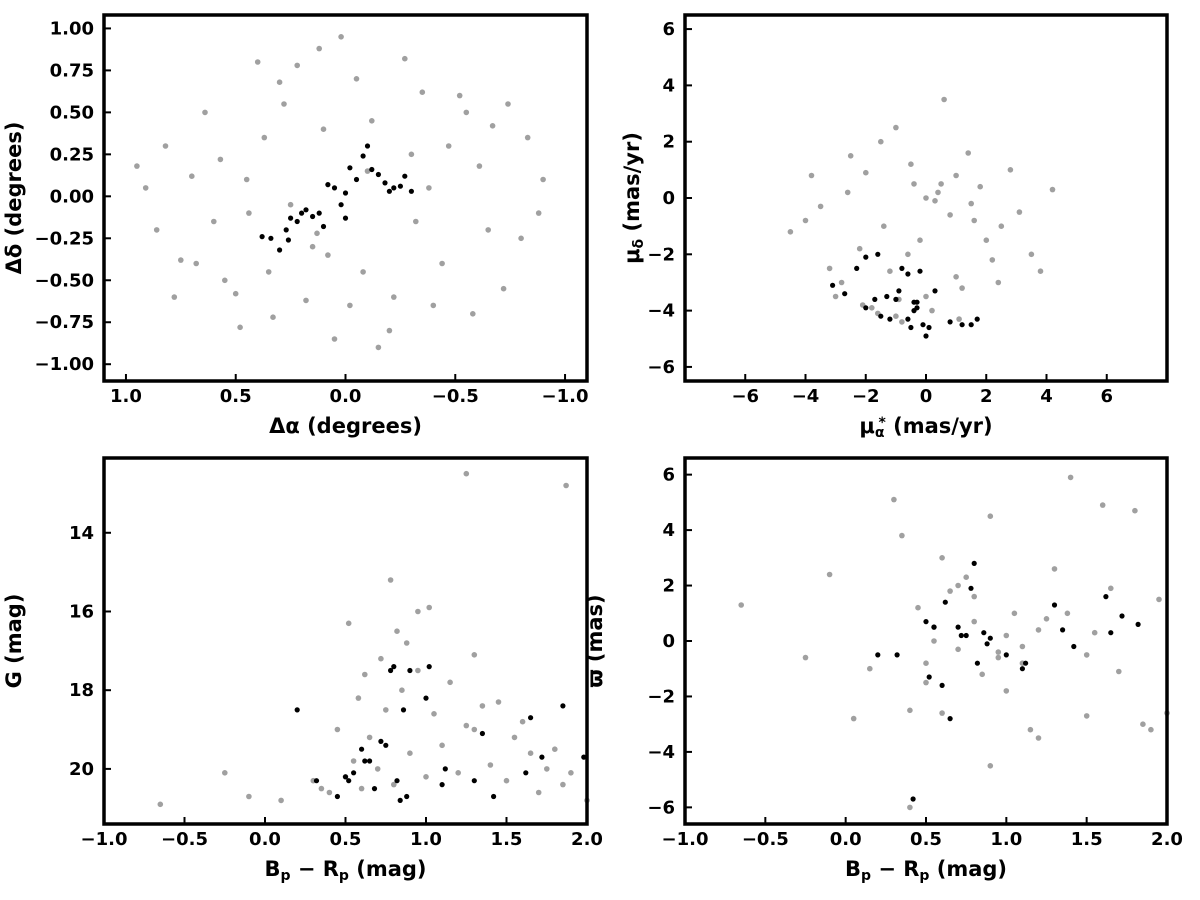  What do you see at coordinates (1167, 839) in the screenshot?
I see `x-tick-label: 2.0` at bounding box center [1167, 839].